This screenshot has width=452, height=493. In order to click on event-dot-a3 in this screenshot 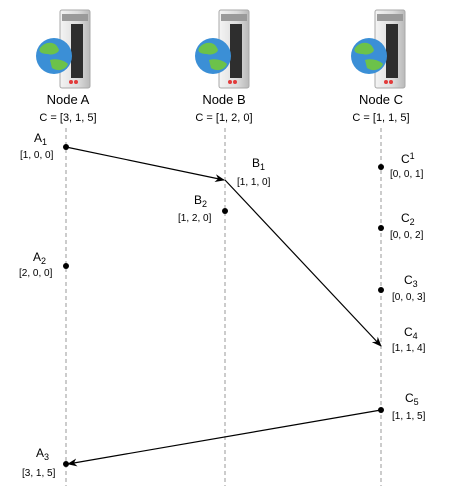, I will do `click(66, 464)`.